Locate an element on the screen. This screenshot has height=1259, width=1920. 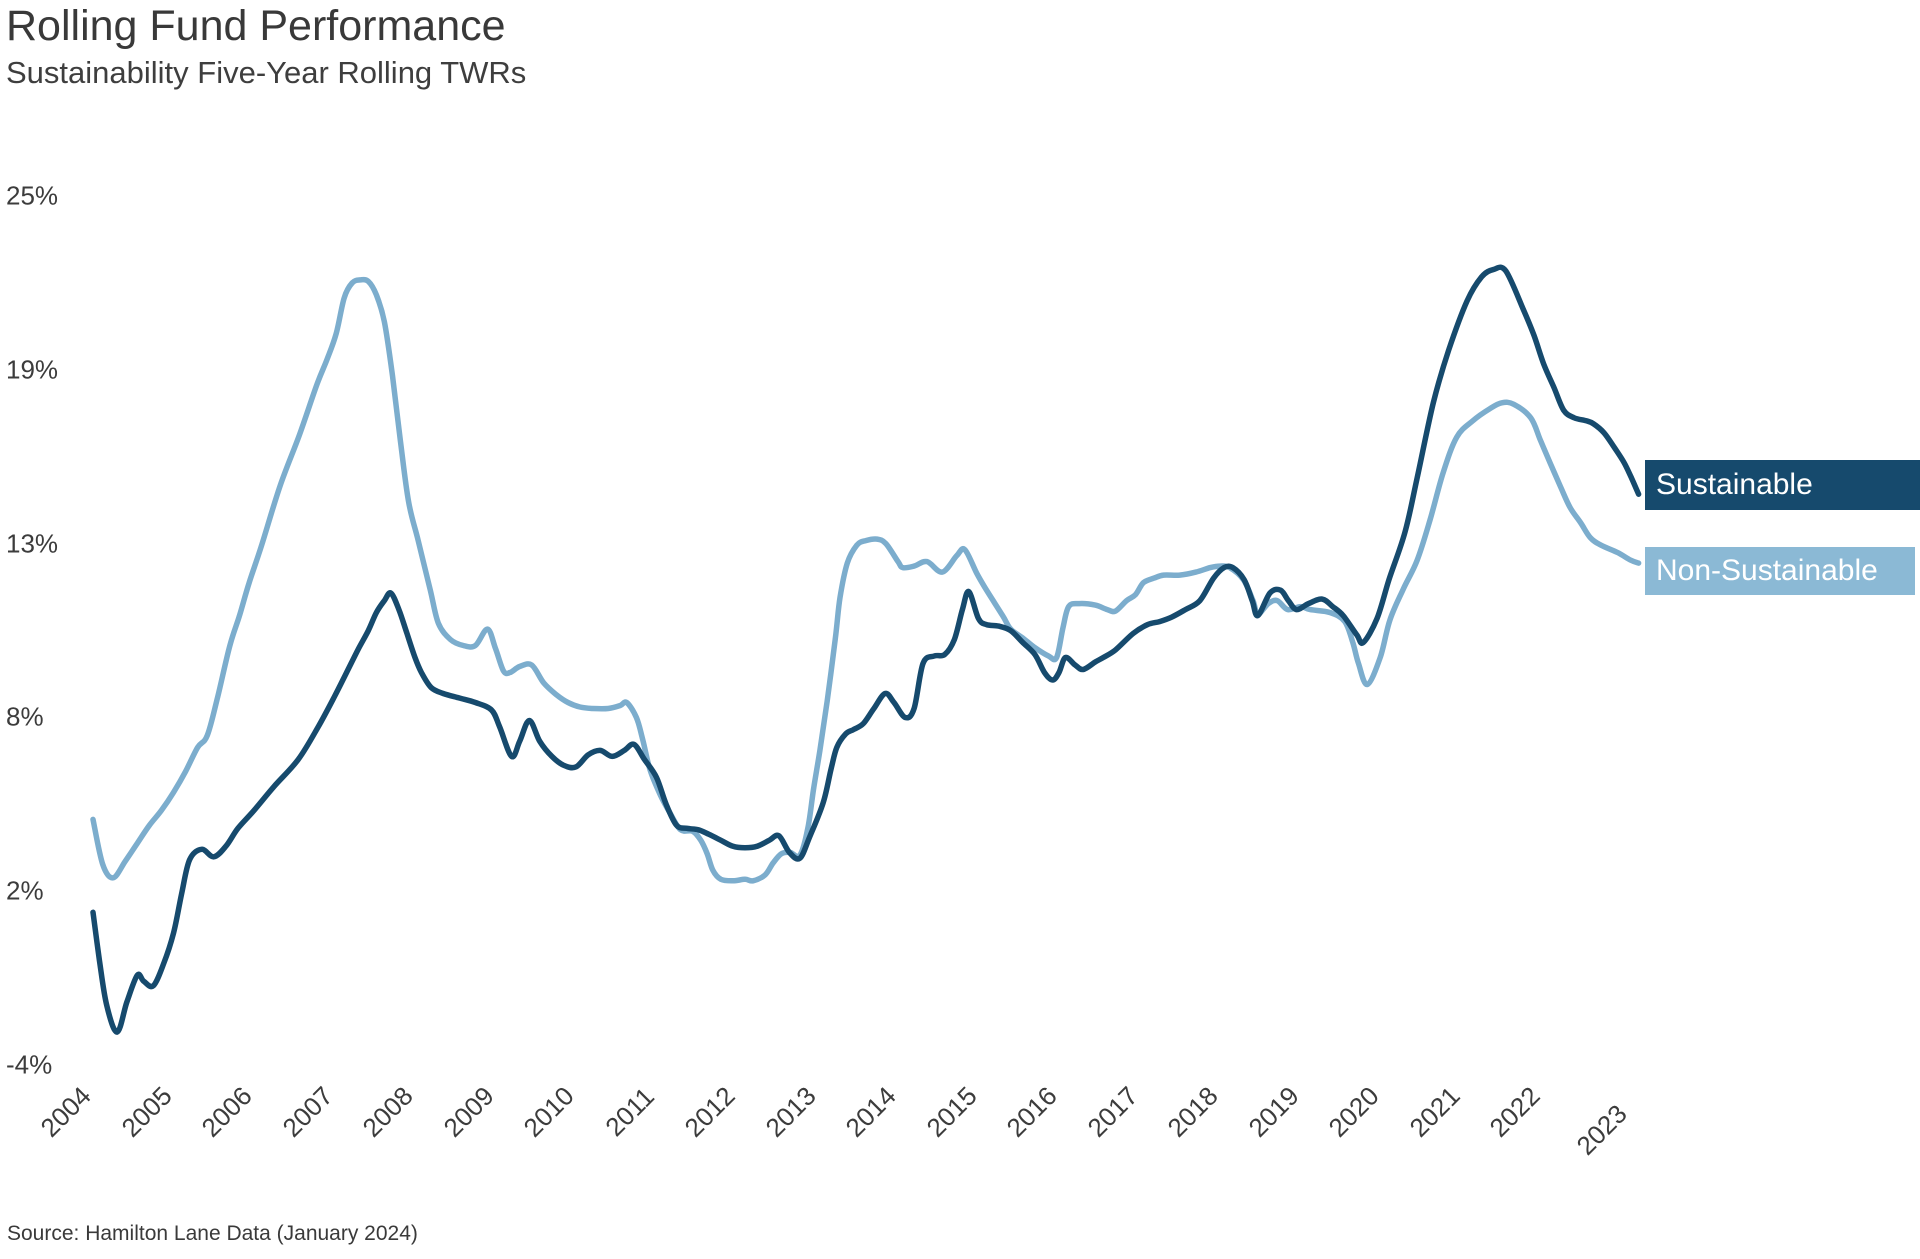
page-subtitle: Sustainability Five-Year Rolling TWRs is located at coordinates (266, 72).